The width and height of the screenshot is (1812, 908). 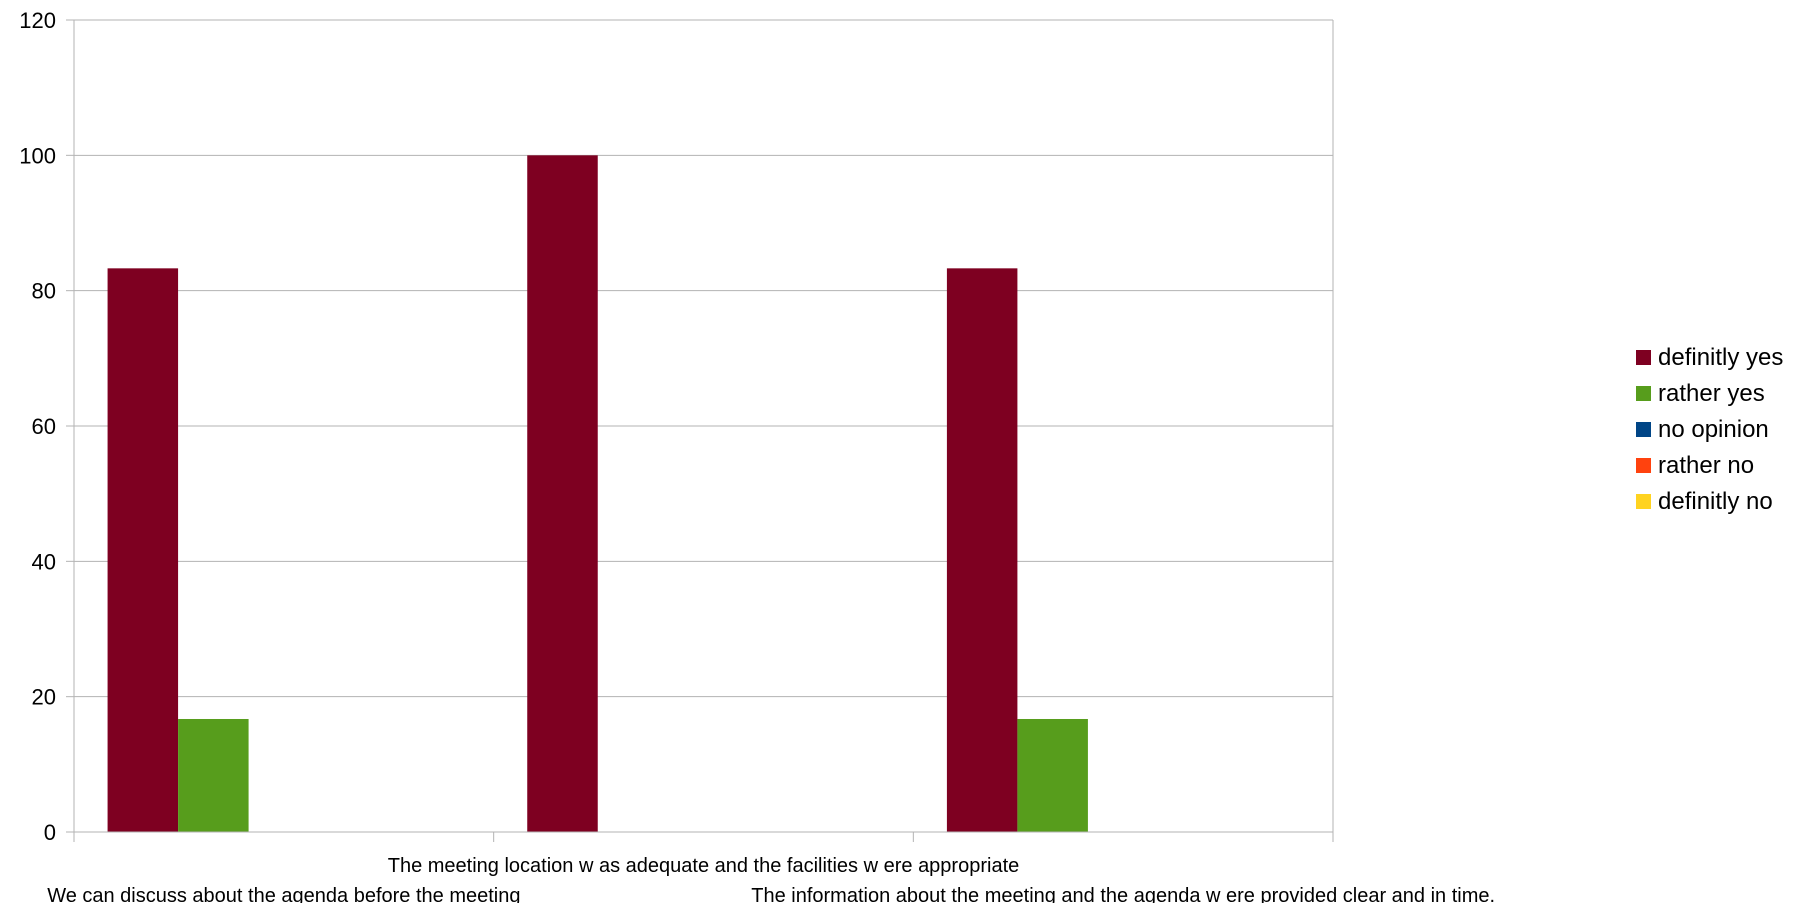 What do you see at coordinates (1711, 393) in the screenshot?
I see `legend-label: rather yes` at bounding box center [1711, 393].